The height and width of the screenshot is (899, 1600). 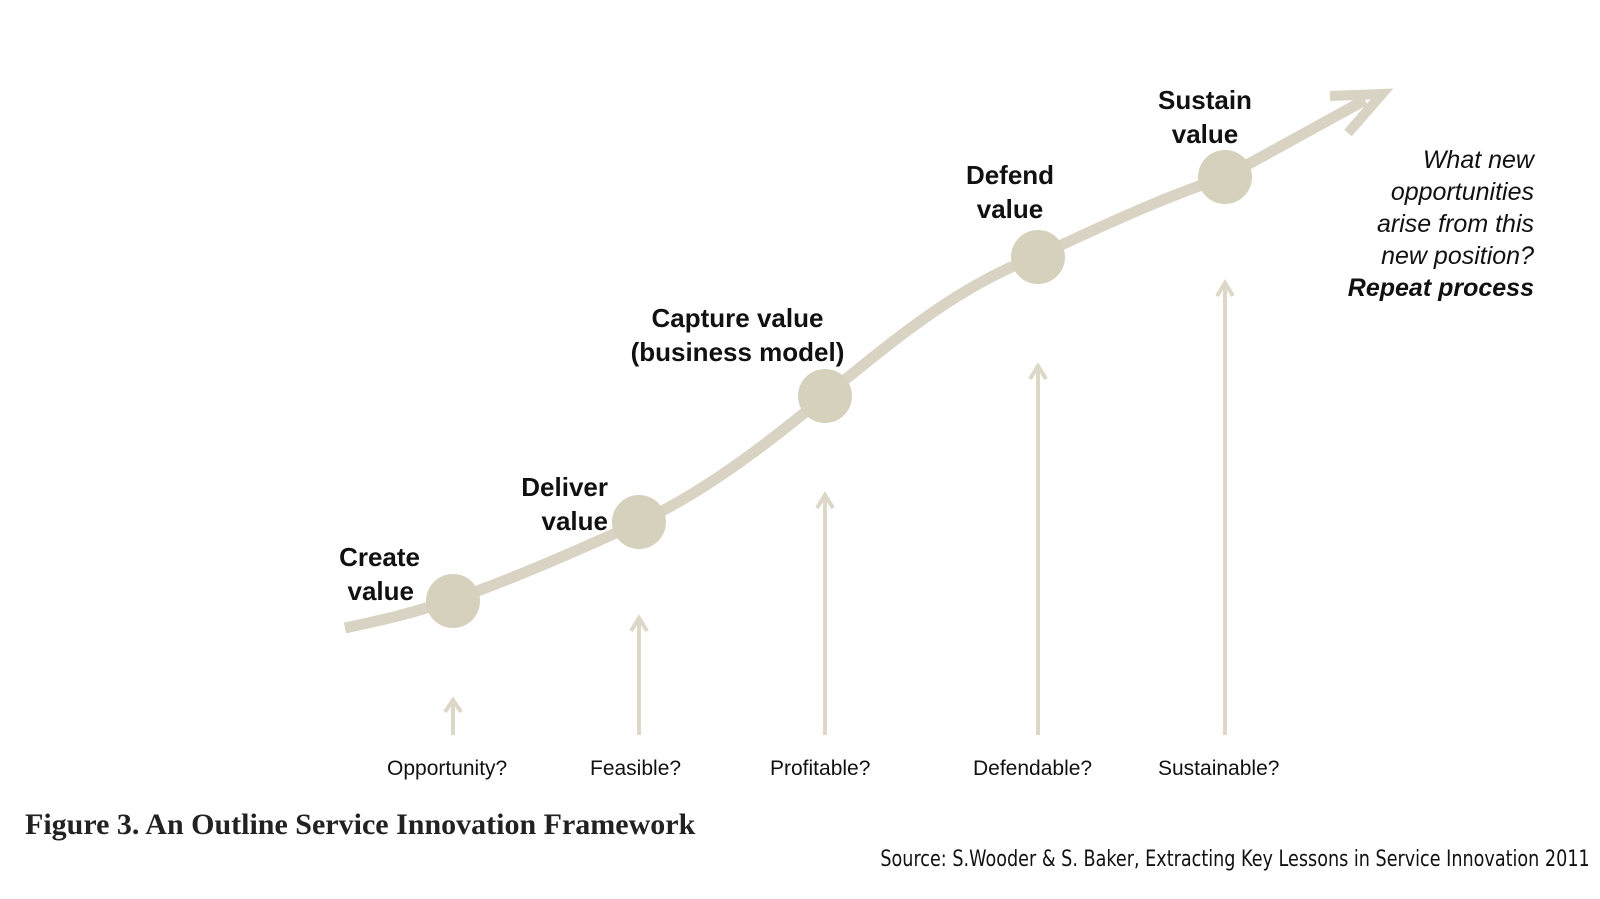 I want to click on arrow-sustainable, so click(x=1225, y=507).